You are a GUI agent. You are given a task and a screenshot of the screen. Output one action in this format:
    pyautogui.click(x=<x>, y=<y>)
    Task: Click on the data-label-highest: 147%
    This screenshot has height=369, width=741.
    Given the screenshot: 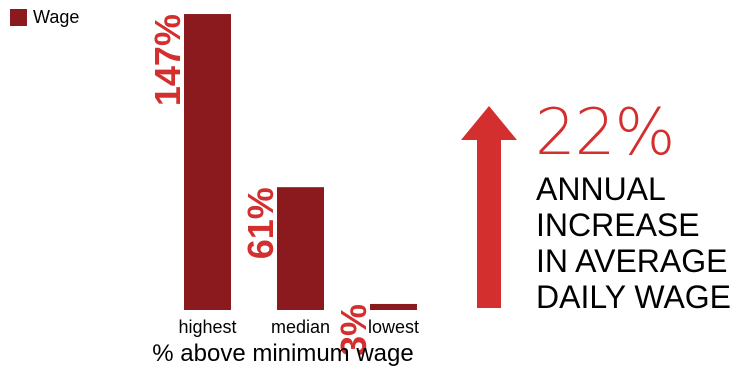 What is the action you would take?
    pyautogui.click(x=167, y=60)
    